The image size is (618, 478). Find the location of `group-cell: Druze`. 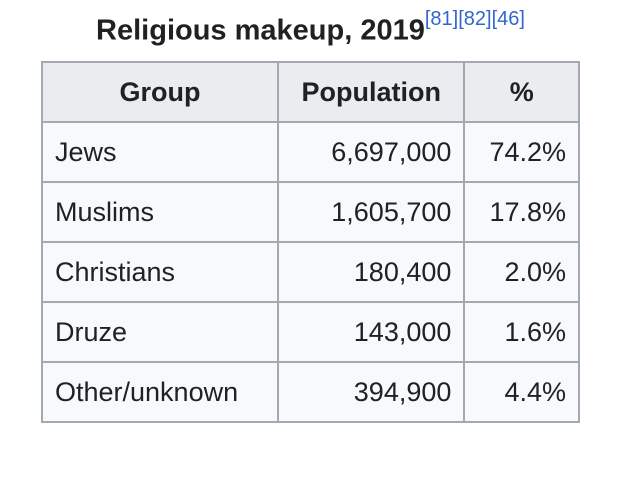

group-cell: Druze is located at coordinates (160, 332).